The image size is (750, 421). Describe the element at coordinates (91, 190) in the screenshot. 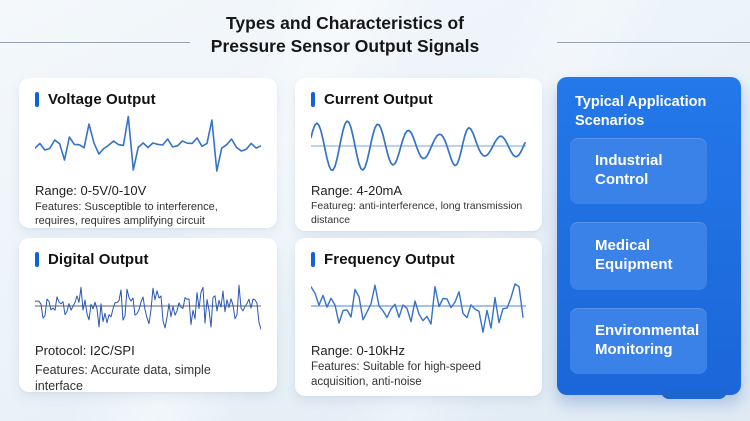

I see `voltage-range-text: Range: 0-5V/0-10V` at that location.